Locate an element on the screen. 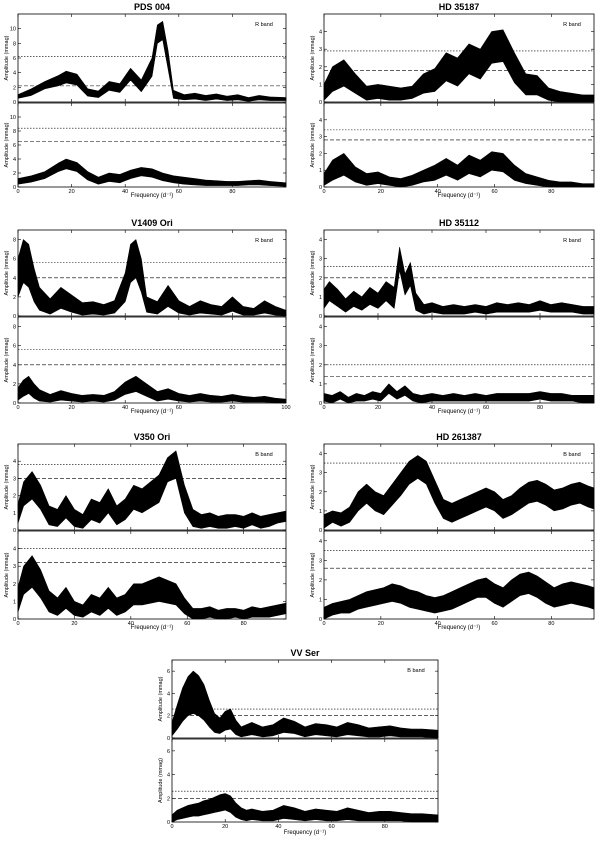 This screenshot has height=850, width=600. chart-title: PDS 004 is located at coordinates (152, 7).